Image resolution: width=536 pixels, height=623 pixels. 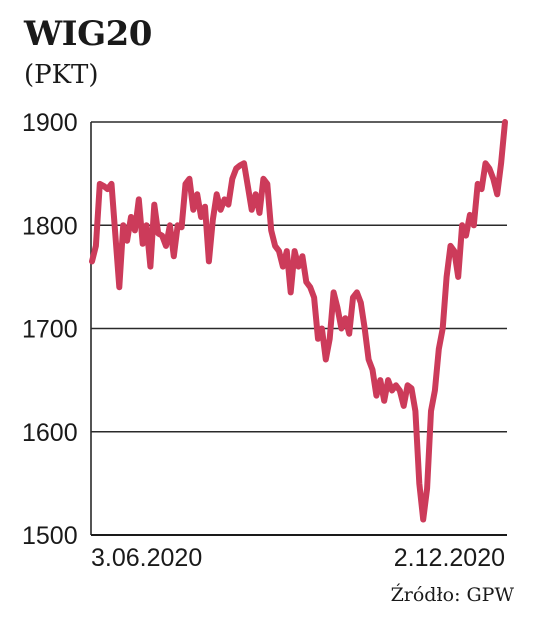 What do you see at coordinates (449, 558) in the screenshot?
I see `x-tick-label: 2.12.2020` at bounding box center [449, 558].